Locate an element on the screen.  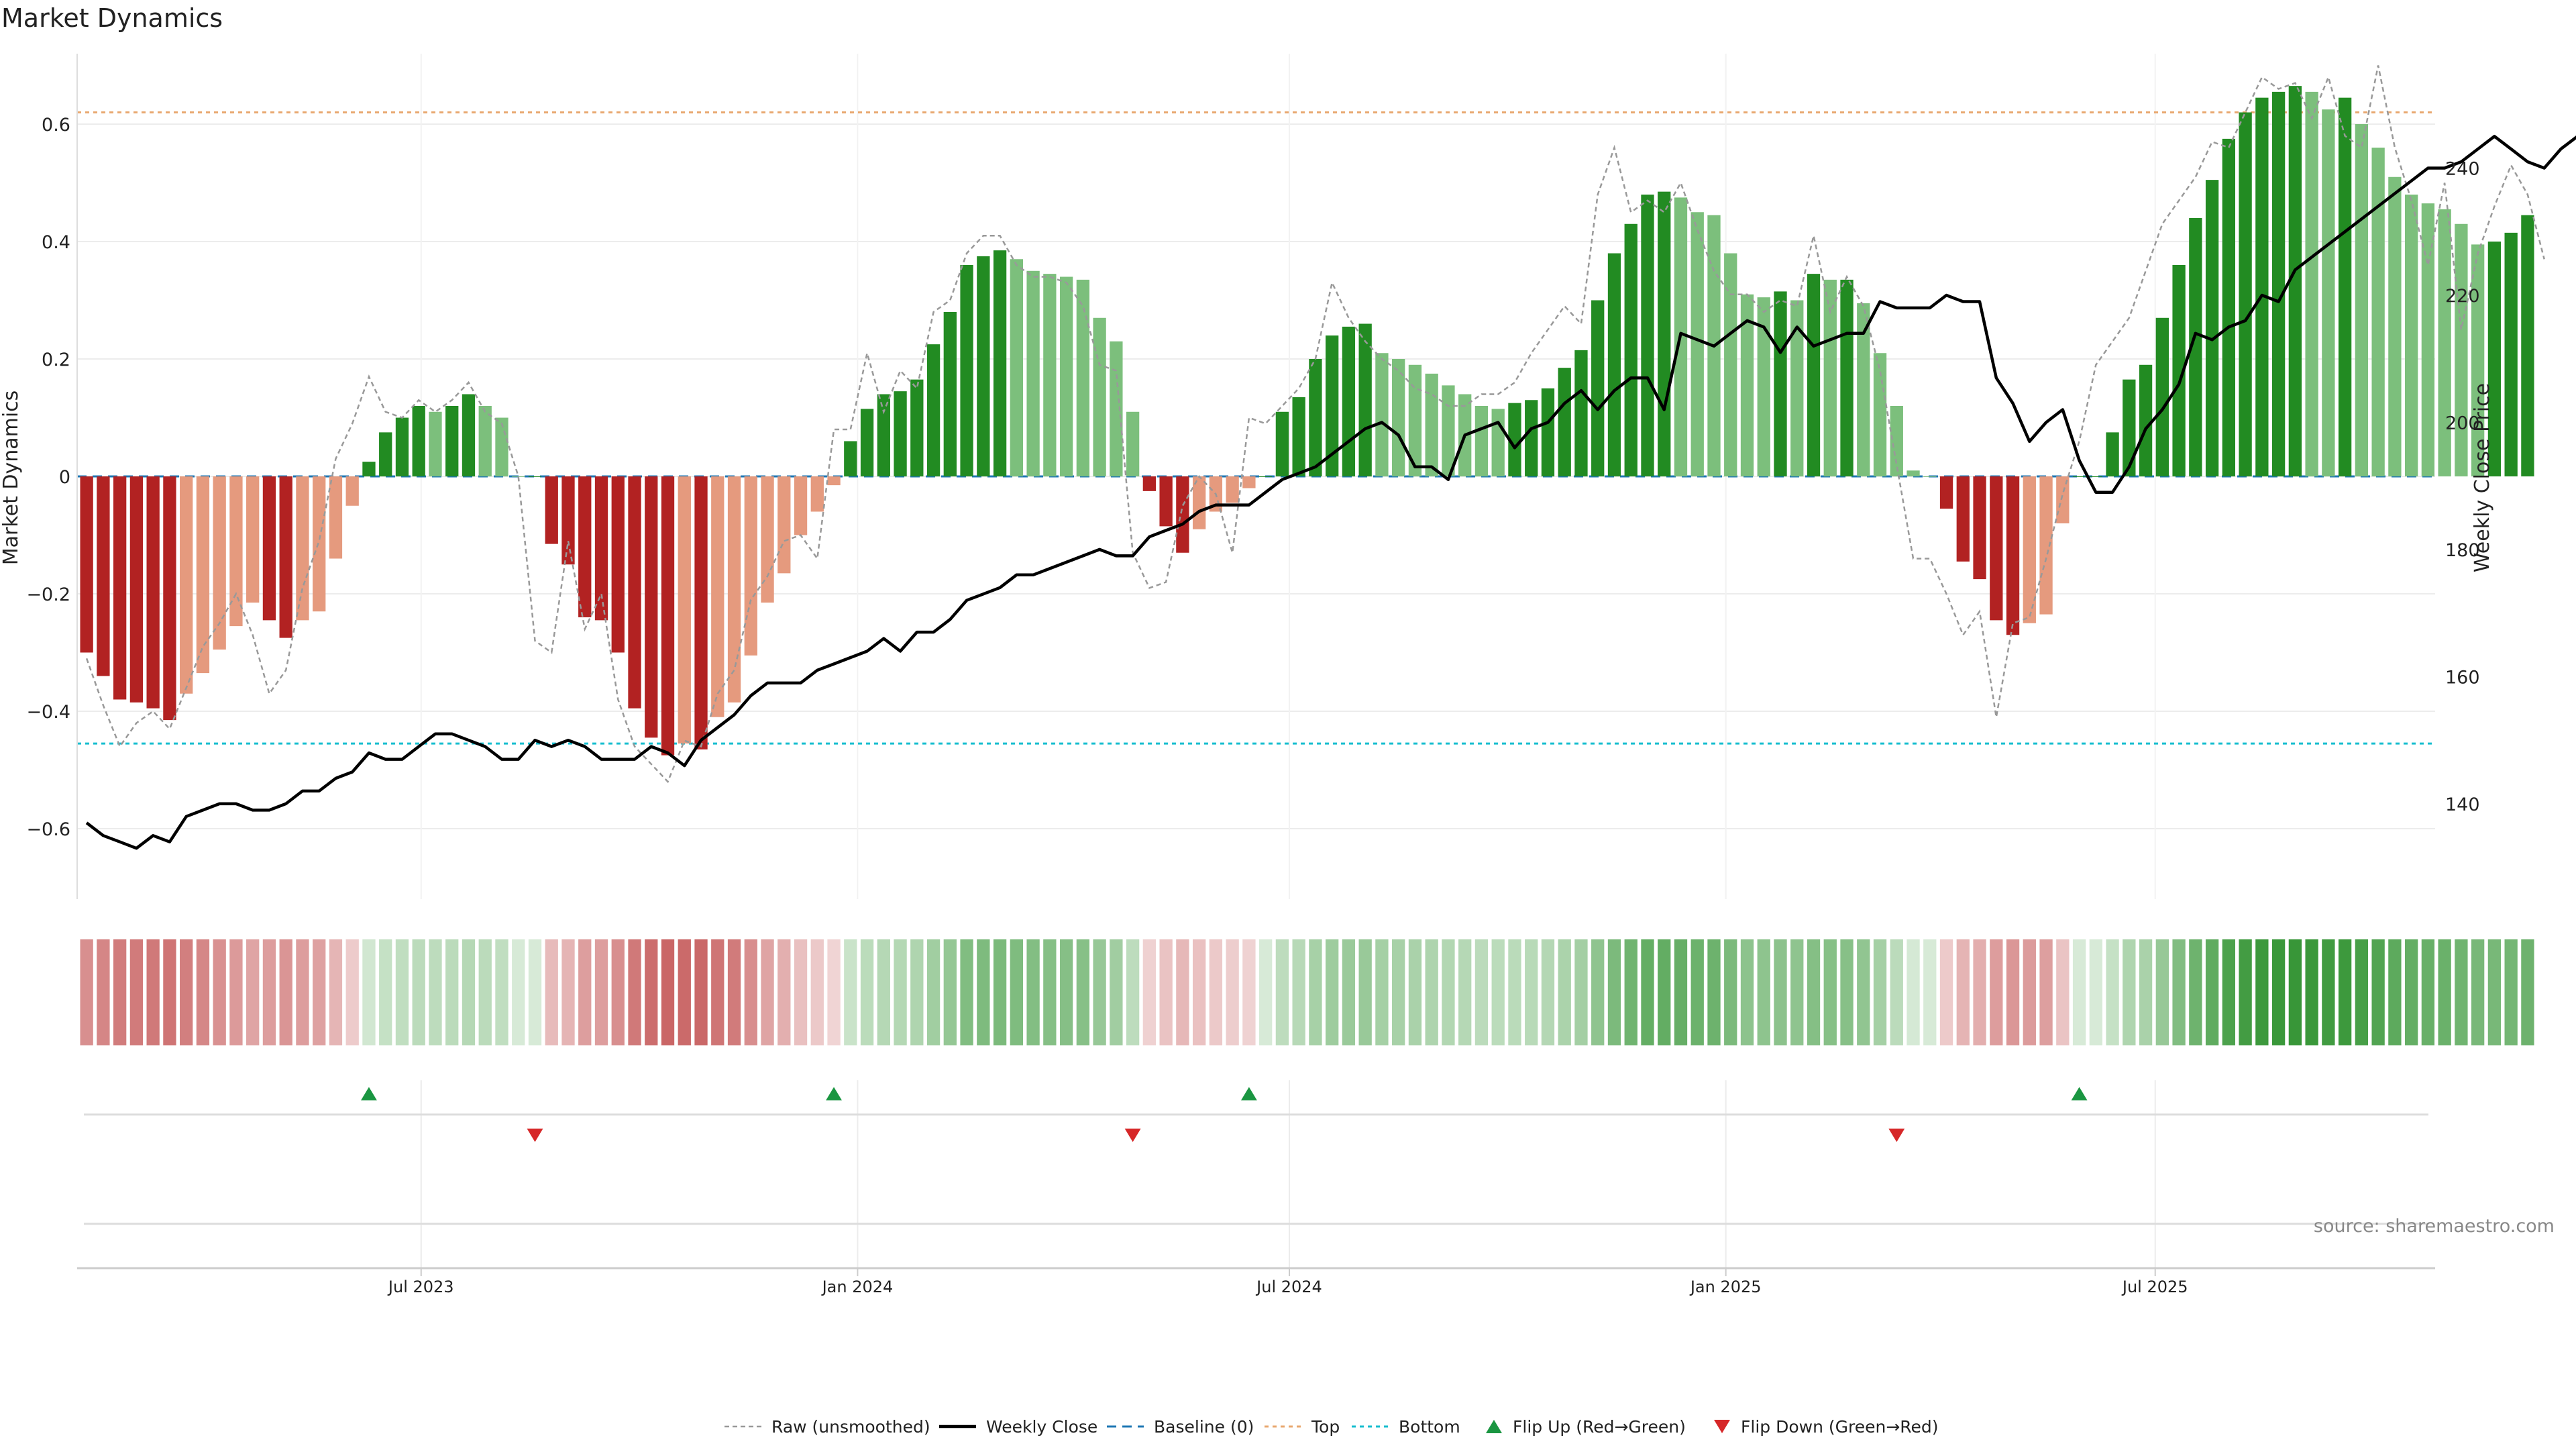
flip-up-marker is located at coordinates (2079, 1094).